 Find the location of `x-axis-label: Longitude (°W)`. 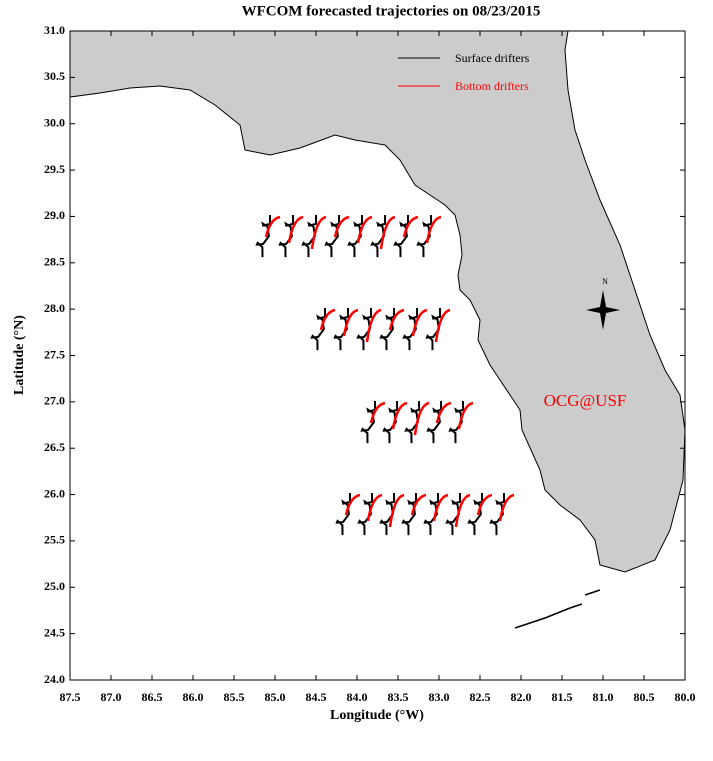

x-axis-label: Longitude (°W) is located at coordinates (377, 715).